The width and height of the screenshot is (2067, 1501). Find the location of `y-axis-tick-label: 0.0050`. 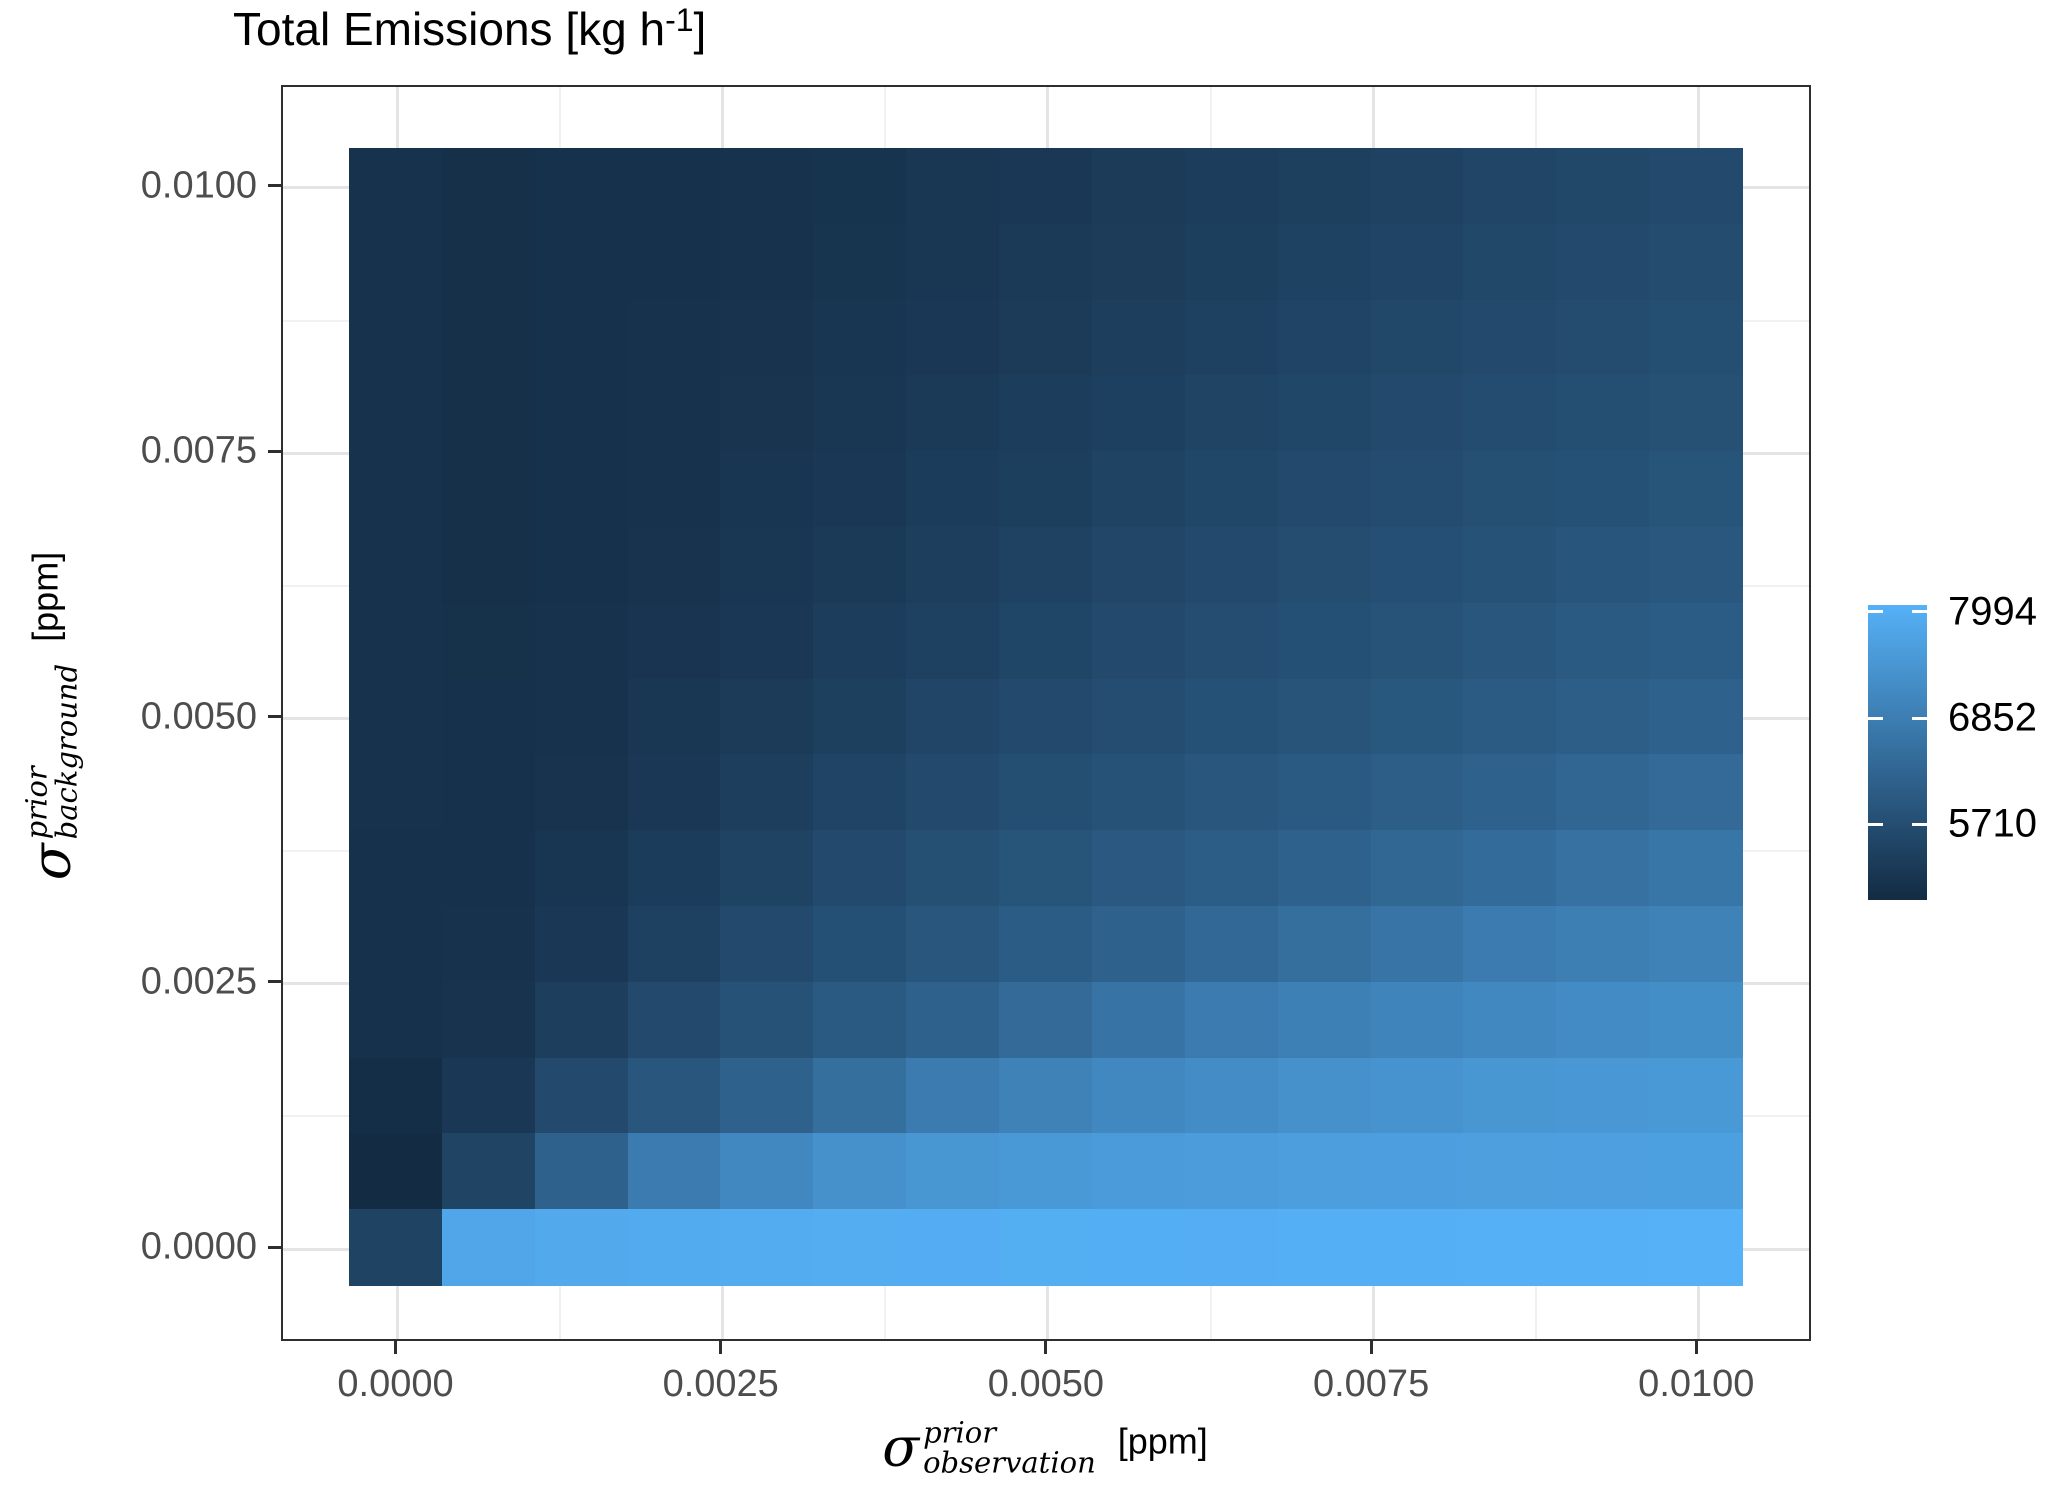

y-axis-tick-label: 0.0050 is located at coordinates (198, 716).